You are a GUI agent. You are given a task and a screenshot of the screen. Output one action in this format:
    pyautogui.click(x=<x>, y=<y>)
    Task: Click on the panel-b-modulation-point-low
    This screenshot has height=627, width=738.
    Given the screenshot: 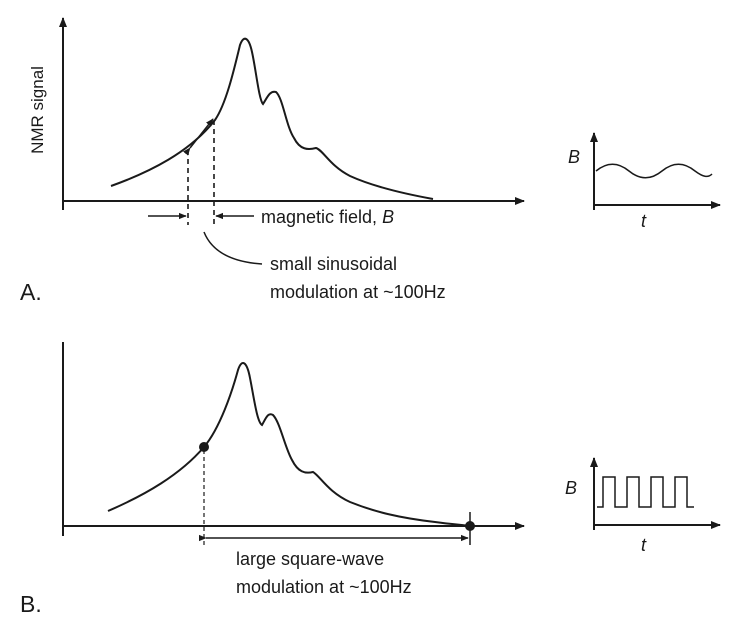 What is the action you would take?
    pyautogui.click(x=204, y=447)
    